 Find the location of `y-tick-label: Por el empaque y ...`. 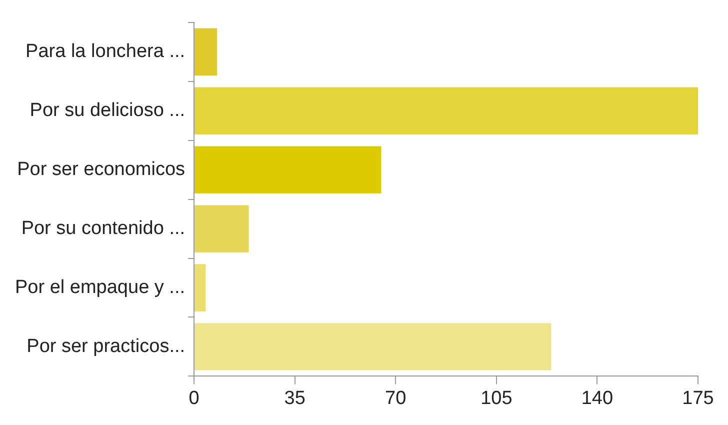

y-tick-label: Por el empaque y ... is located at coordinates (100, 287).